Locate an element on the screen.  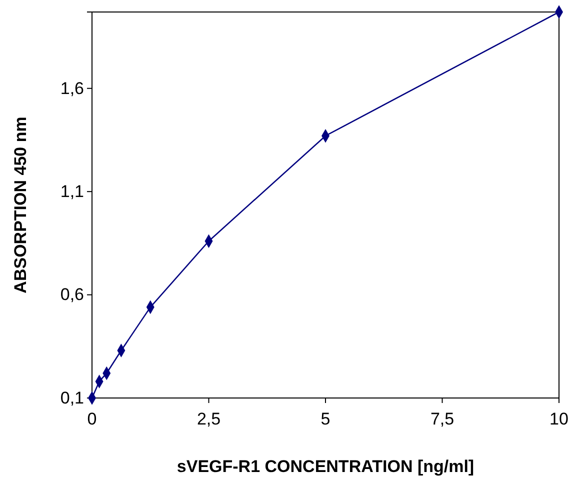
x-axis-title: sVEGF-R1 CONCENTRATION [ng/ml] is located at coordinates (325, 466).